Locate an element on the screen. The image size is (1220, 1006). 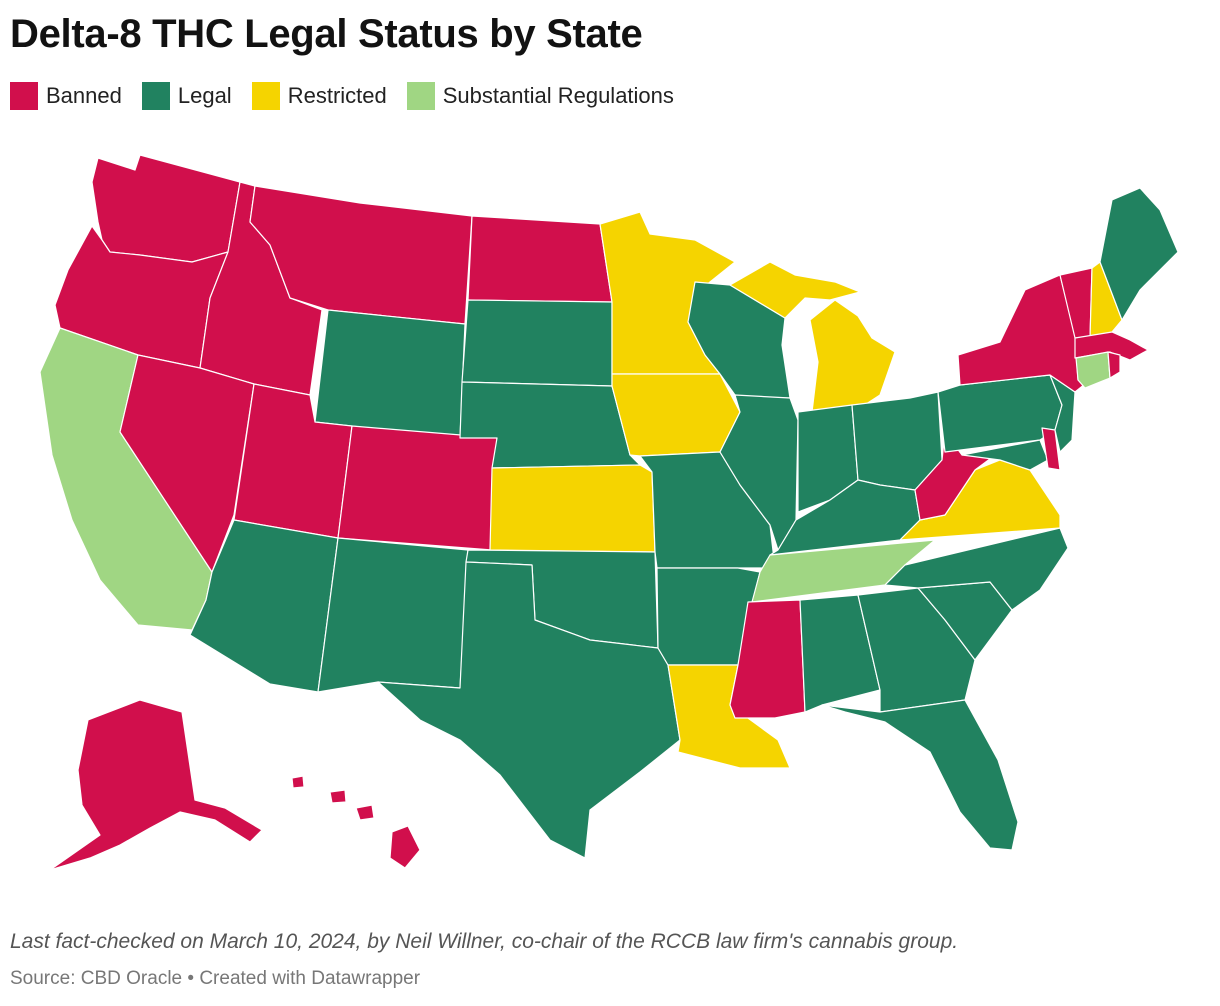
state-mi-lower is located at coordinates (852, 356).